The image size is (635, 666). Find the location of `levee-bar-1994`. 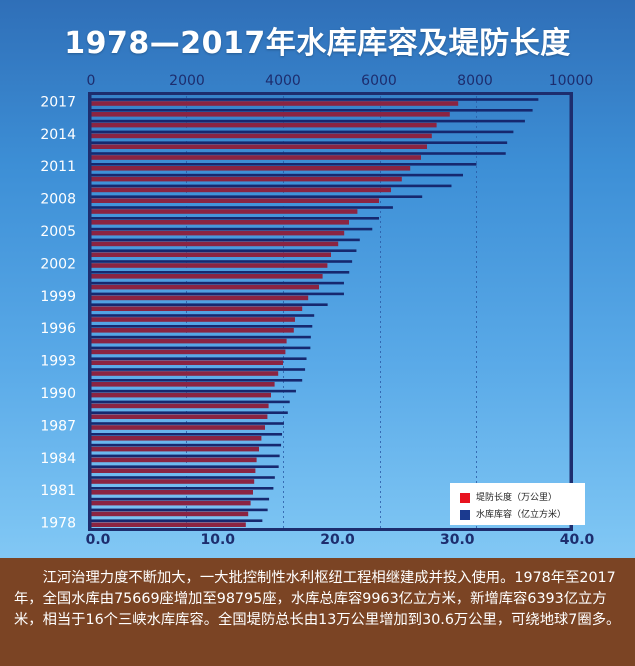

levee-bar-1994 is located at coordinates (188, 352).